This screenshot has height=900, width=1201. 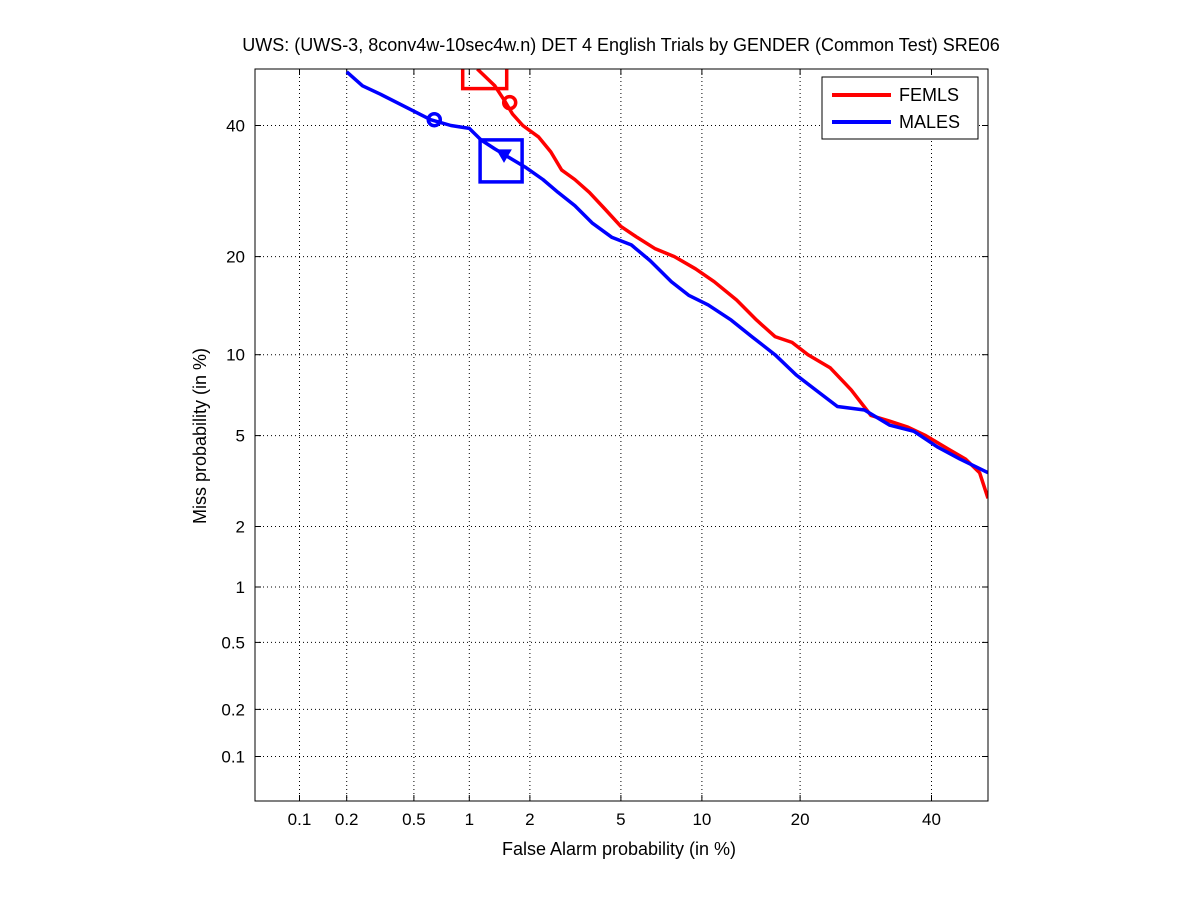 I want to click on legend-box, so click(x=900, y=108).